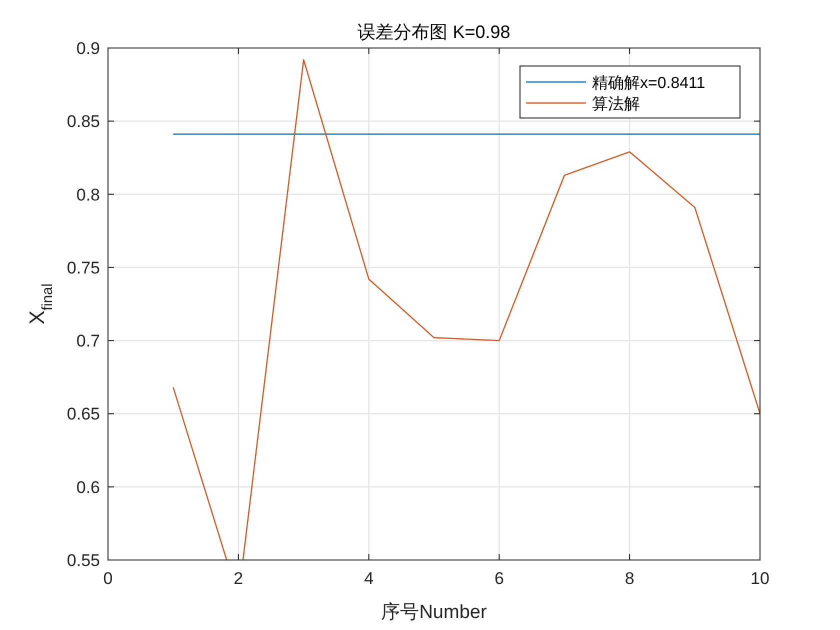  What do you see at coordinates (88, 194) in the screenshot?
I see `y-tick-label: 0.8` at bounding box center [88, 194].